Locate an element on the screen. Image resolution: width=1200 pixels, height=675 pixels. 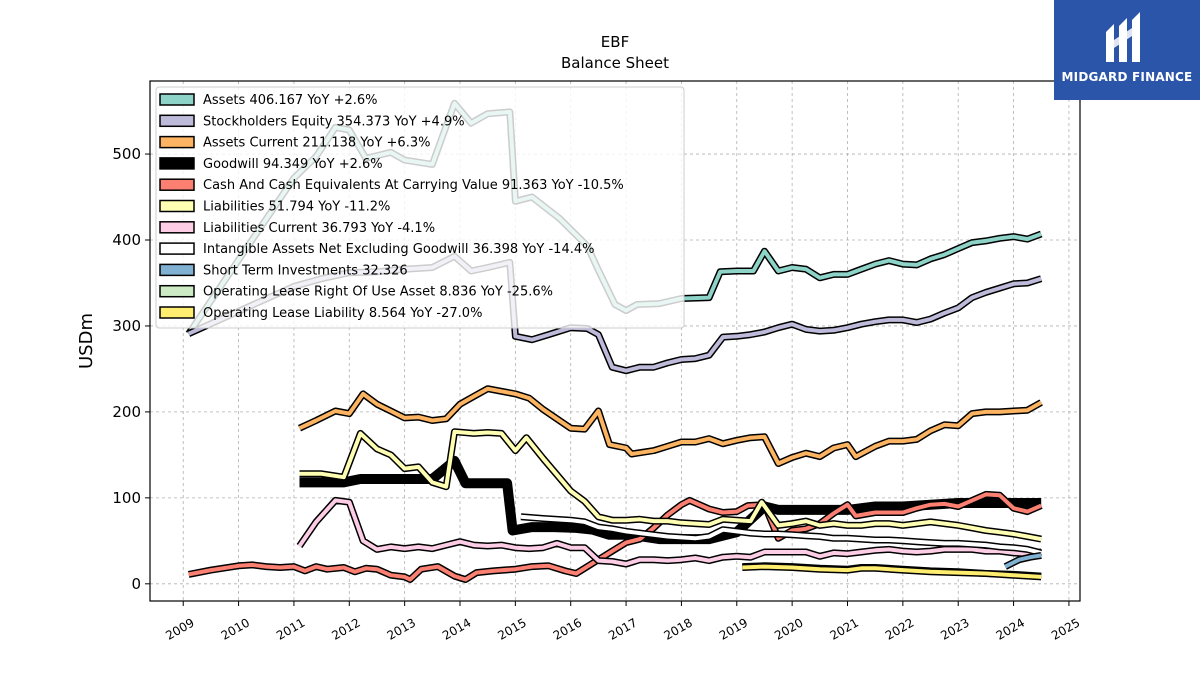
x-tick-label: 2018 is located at coordinates (677, 628).